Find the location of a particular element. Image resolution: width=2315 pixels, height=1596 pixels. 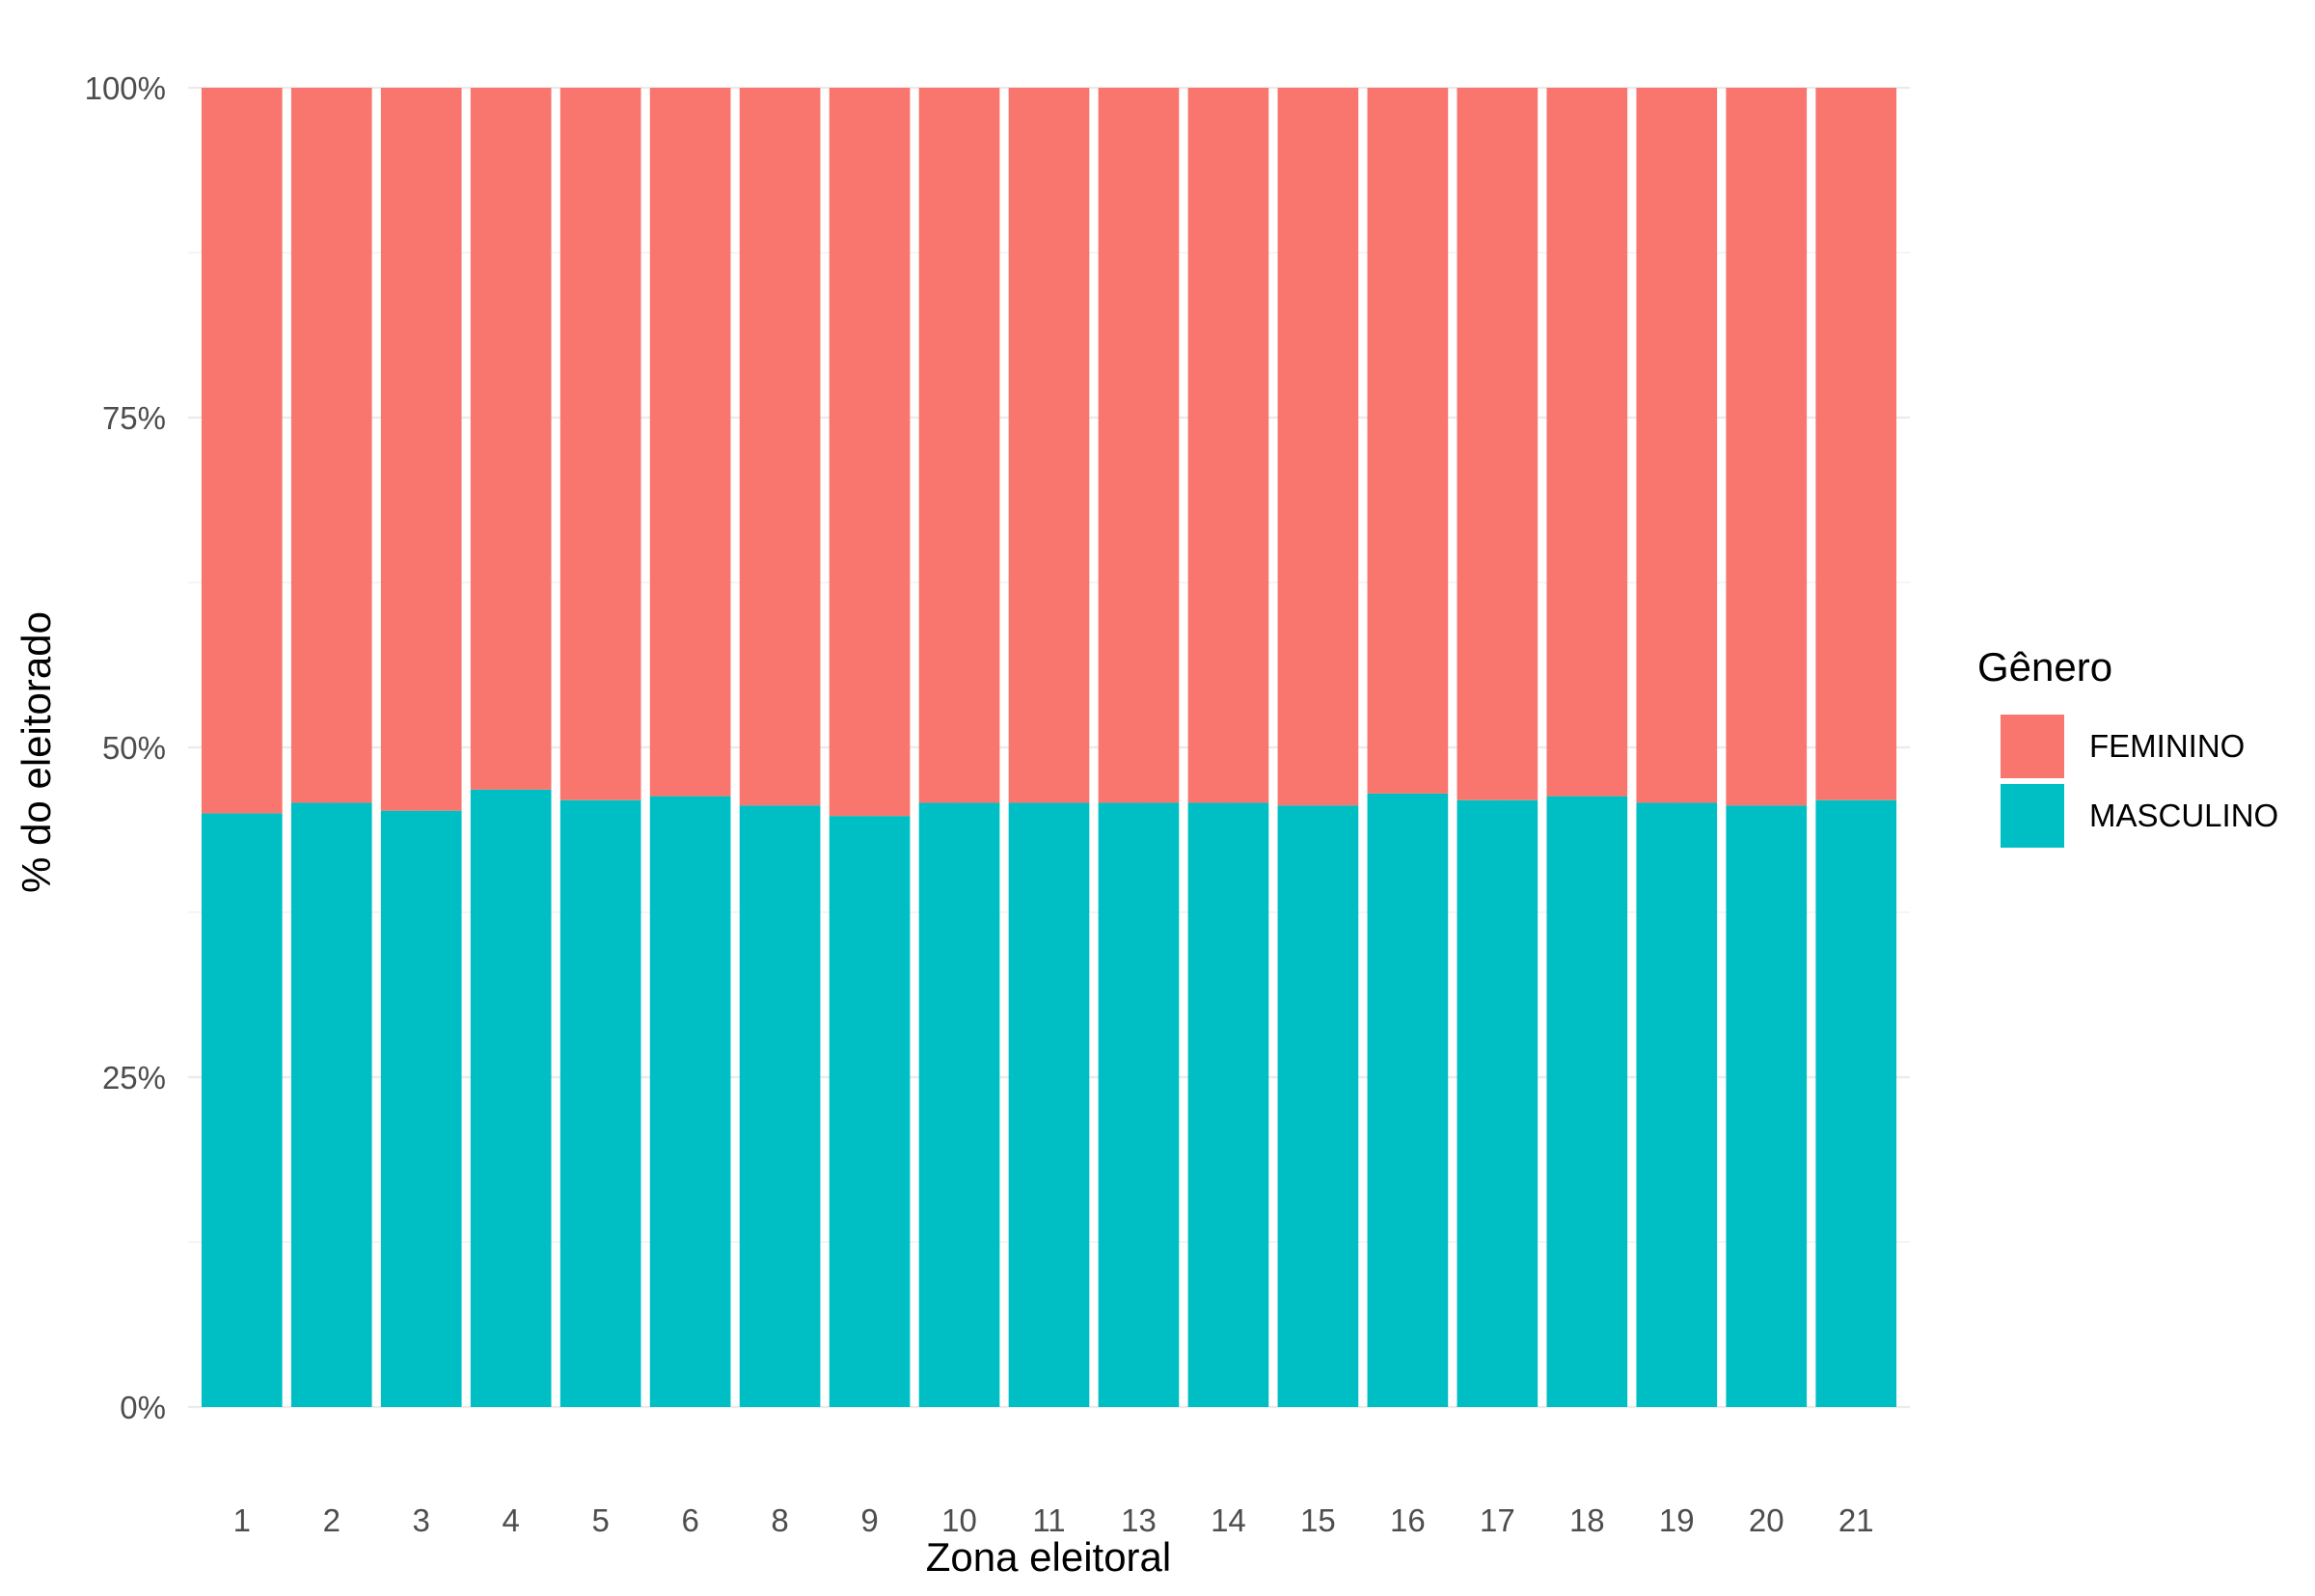

legend-key-feminino is located at coordinates (2033, 747).